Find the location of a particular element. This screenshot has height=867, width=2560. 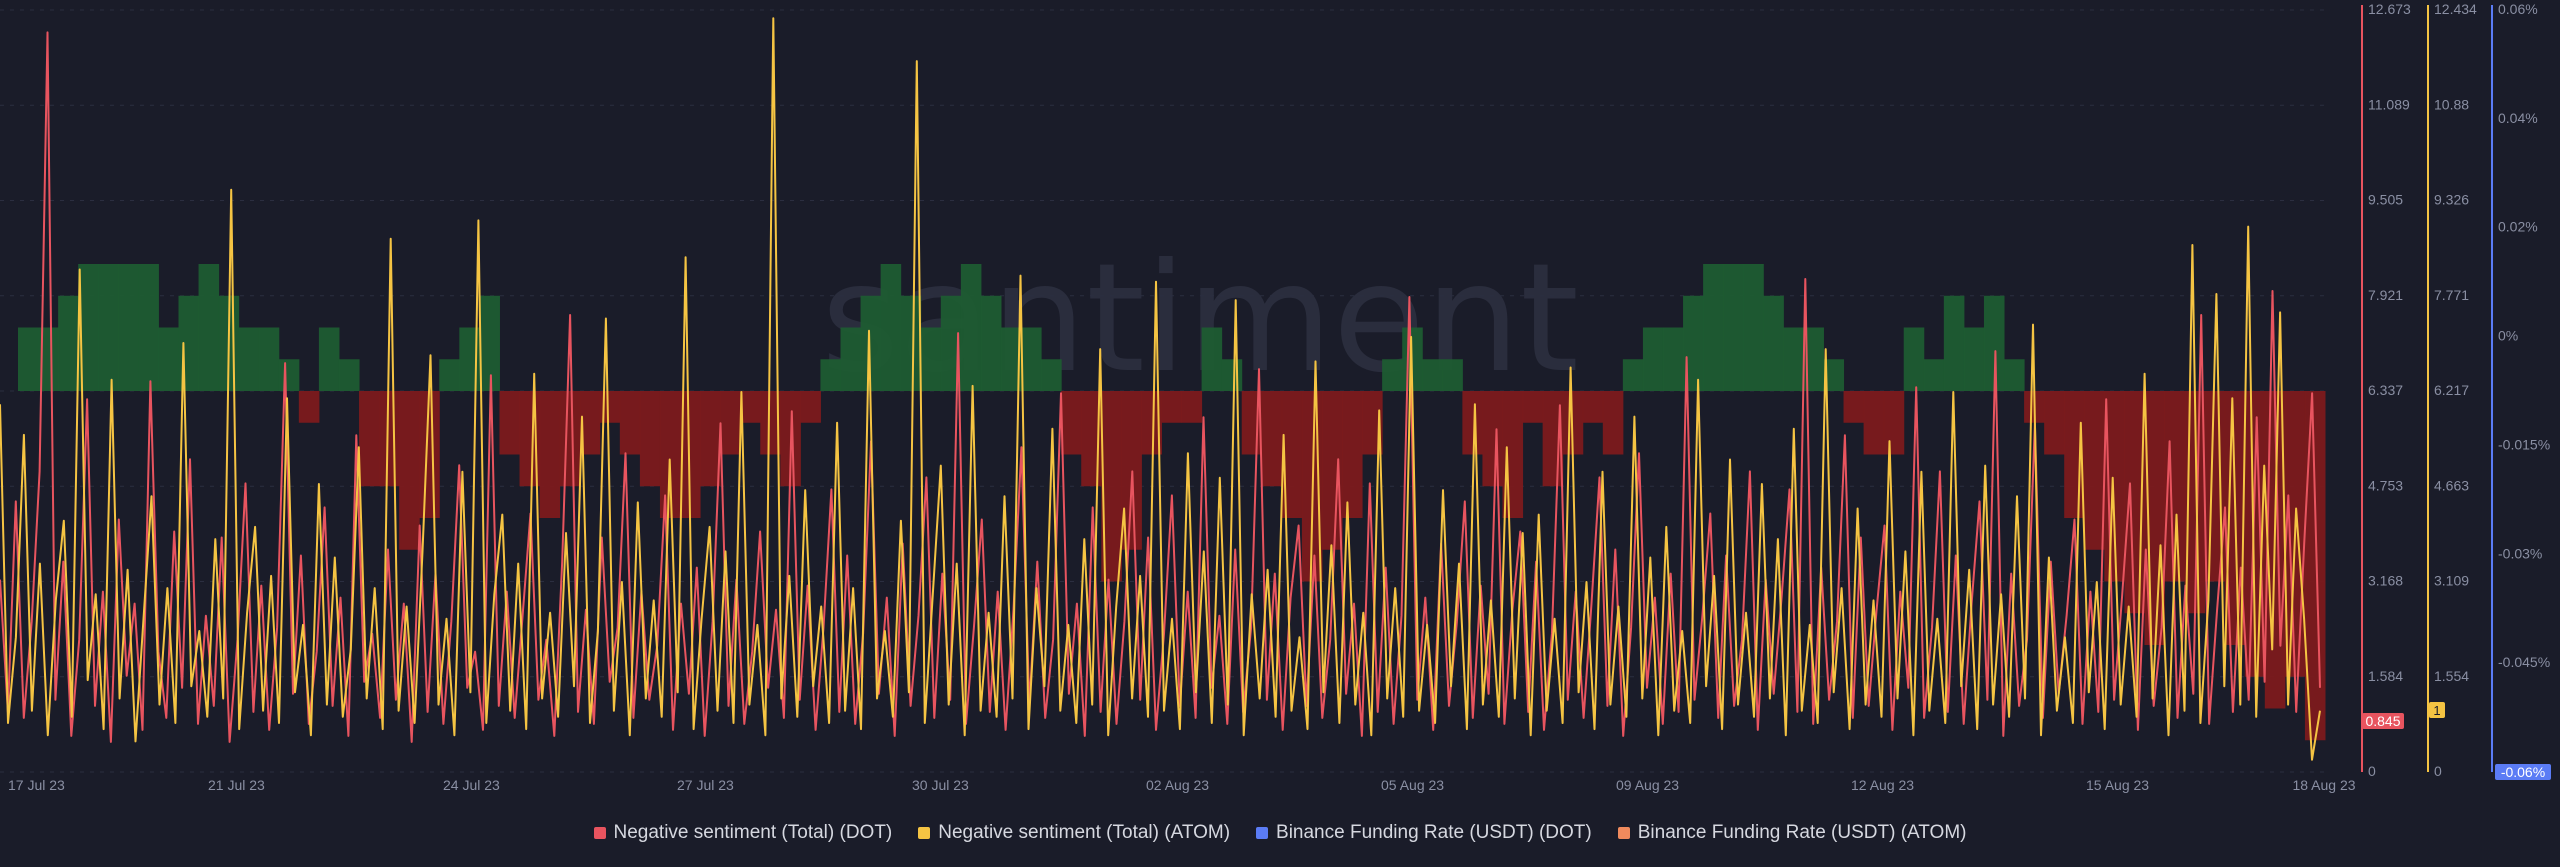

legend-item-atom-funding: Binance Funding Rate (USDT) (ATOM) is located at coordinates (1791, 833).